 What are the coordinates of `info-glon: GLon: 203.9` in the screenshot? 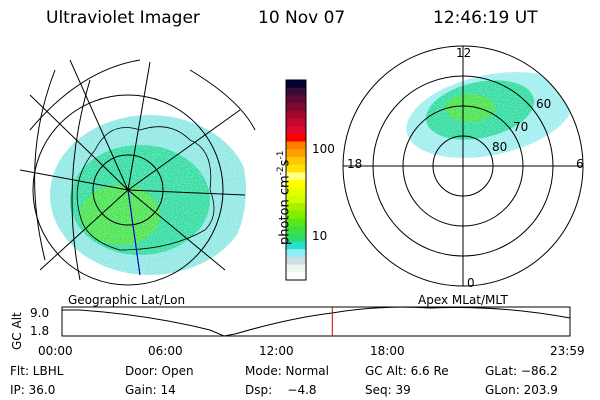 It's located at (521, 390).